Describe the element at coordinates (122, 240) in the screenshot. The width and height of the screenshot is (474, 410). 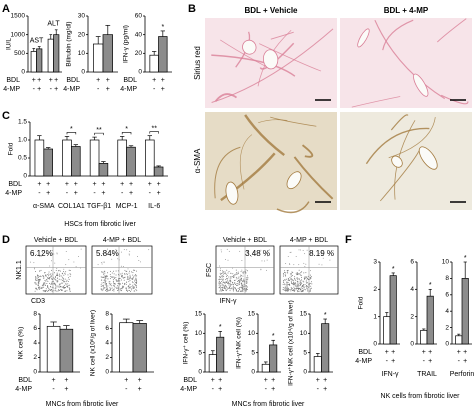
I see `flow-title: 4-MP + BDL` at that location.